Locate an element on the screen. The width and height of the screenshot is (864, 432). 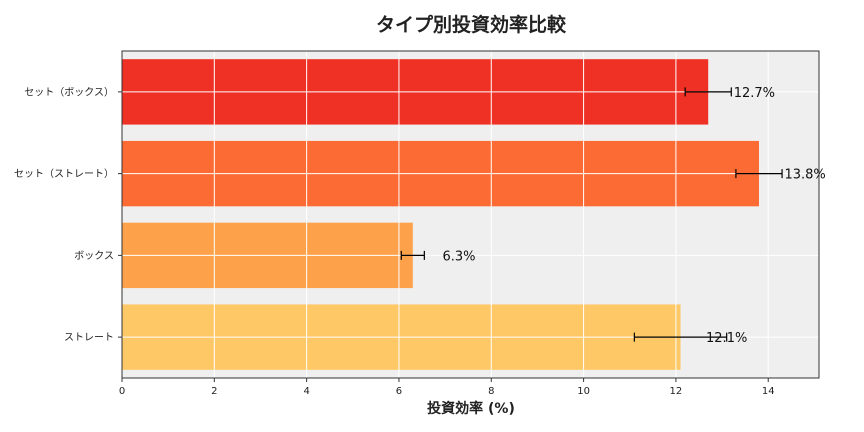
x-tick-label: 12 is located at coordinates (676, 391).